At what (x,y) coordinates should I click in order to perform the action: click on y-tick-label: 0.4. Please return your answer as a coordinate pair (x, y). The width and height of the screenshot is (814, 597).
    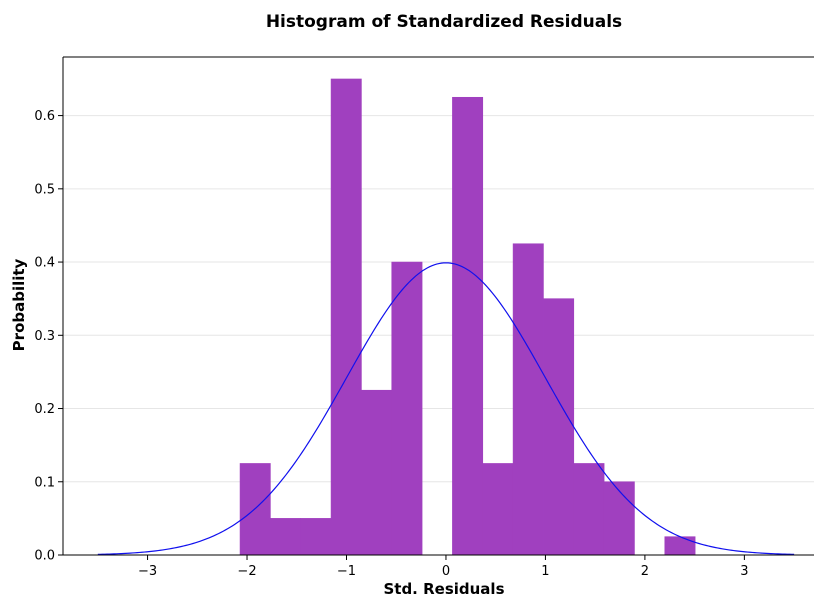
    Looking at the image, I should click on (44, 263).